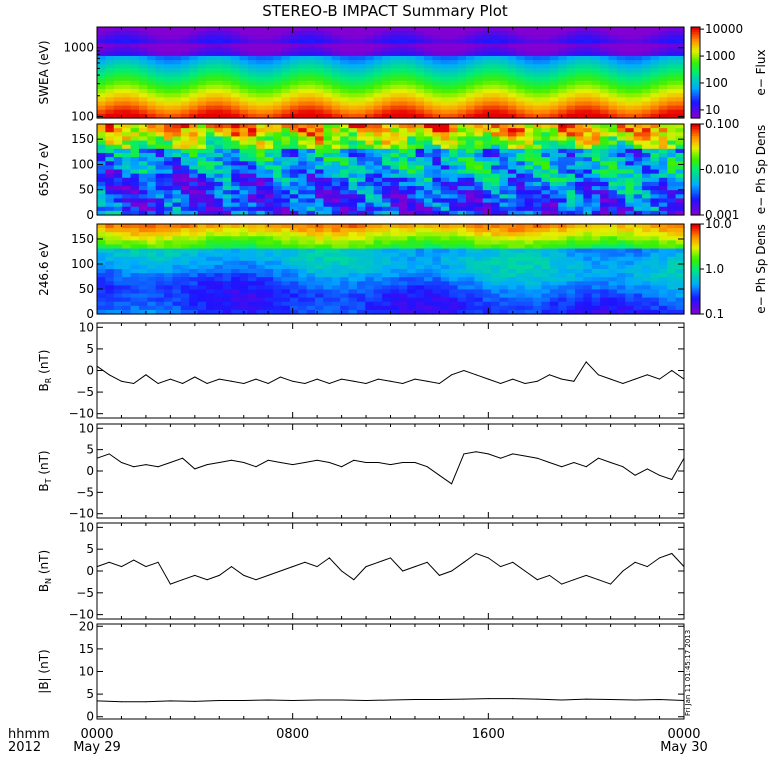 This screenshot has width=780, height=780. What do you see at coordinates (82, 116) in the screenshot?
I see `y-tick-label: 100` at bounding box center [82, 116].